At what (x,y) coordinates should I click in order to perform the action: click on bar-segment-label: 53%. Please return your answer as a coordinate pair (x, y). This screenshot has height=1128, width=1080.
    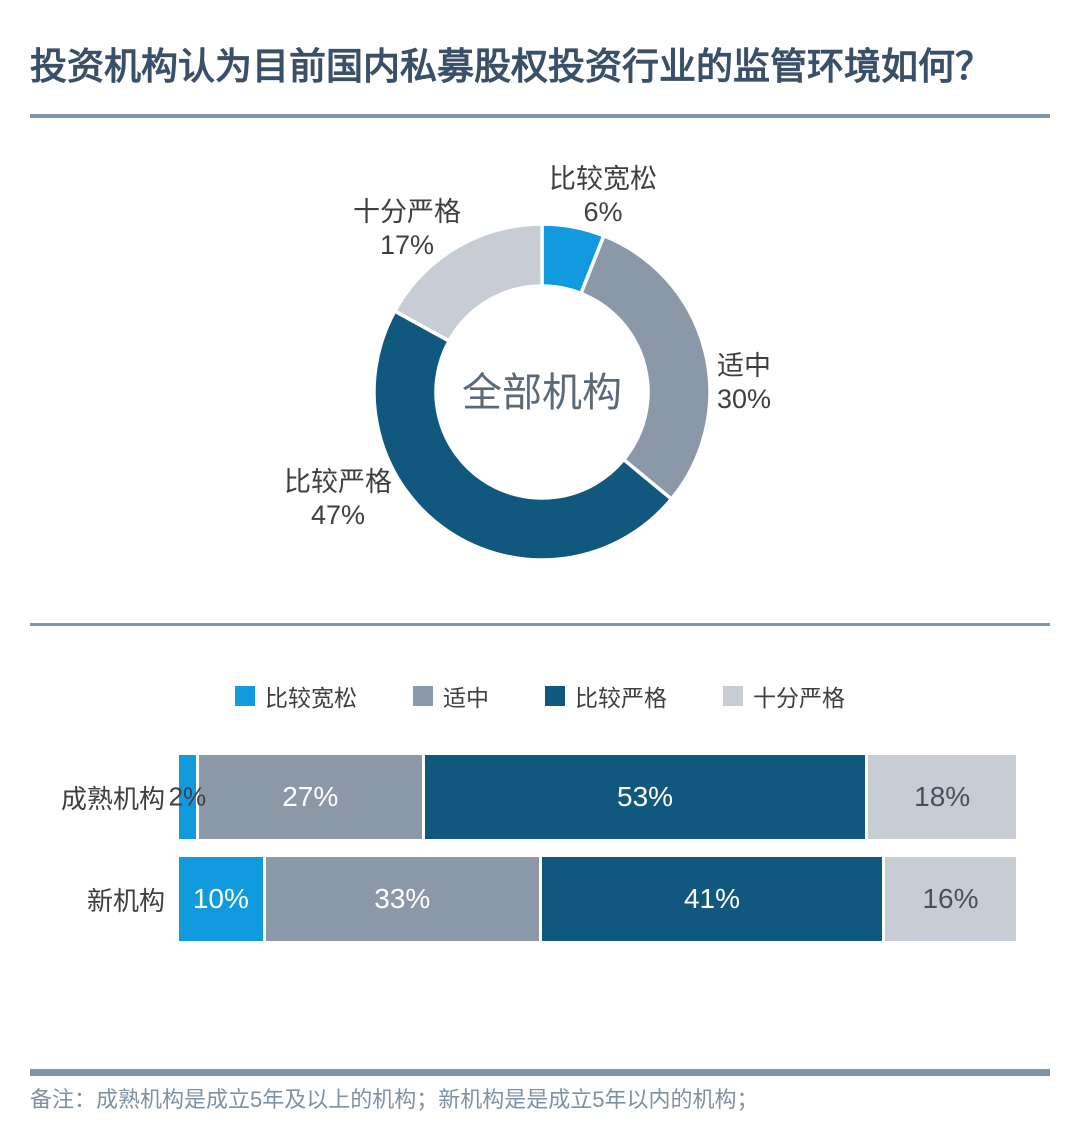
    Looking at the image, I should click on (645, 796).